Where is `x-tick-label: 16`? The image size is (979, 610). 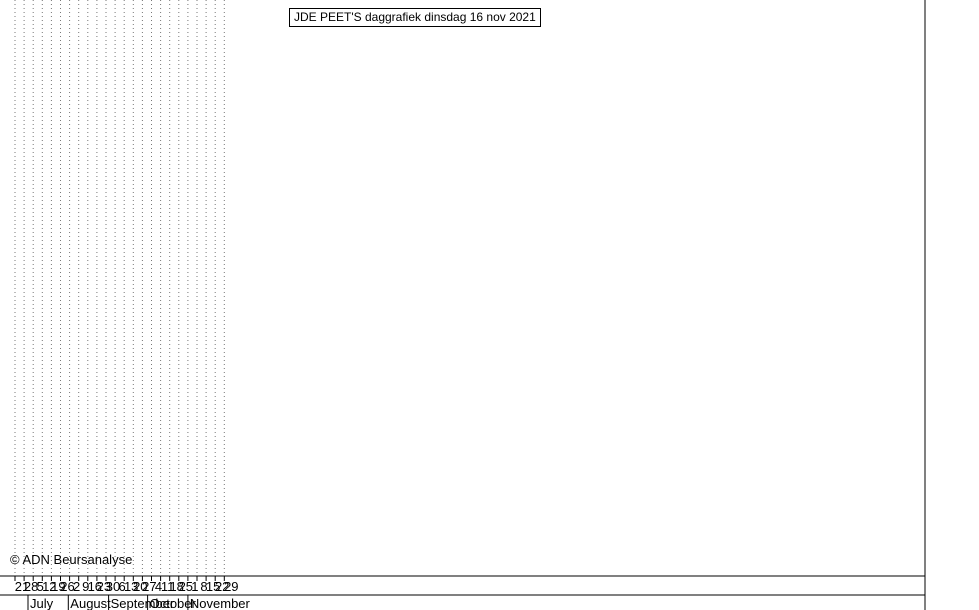 x-tick-label: 16 is located at coordinates (95, 586).